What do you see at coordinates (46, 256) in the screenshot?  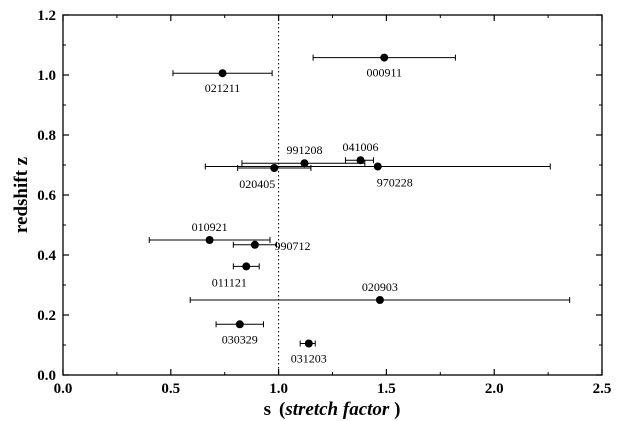 I see `y-tick-label: 0.4` at bounding box center [46, 256].